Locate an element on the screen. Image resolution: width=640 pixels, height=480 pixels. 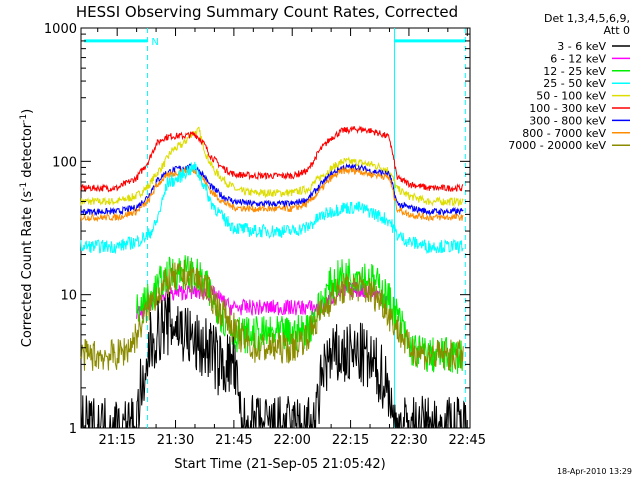
annotation-letter: N is located at coordinates (154, 42).